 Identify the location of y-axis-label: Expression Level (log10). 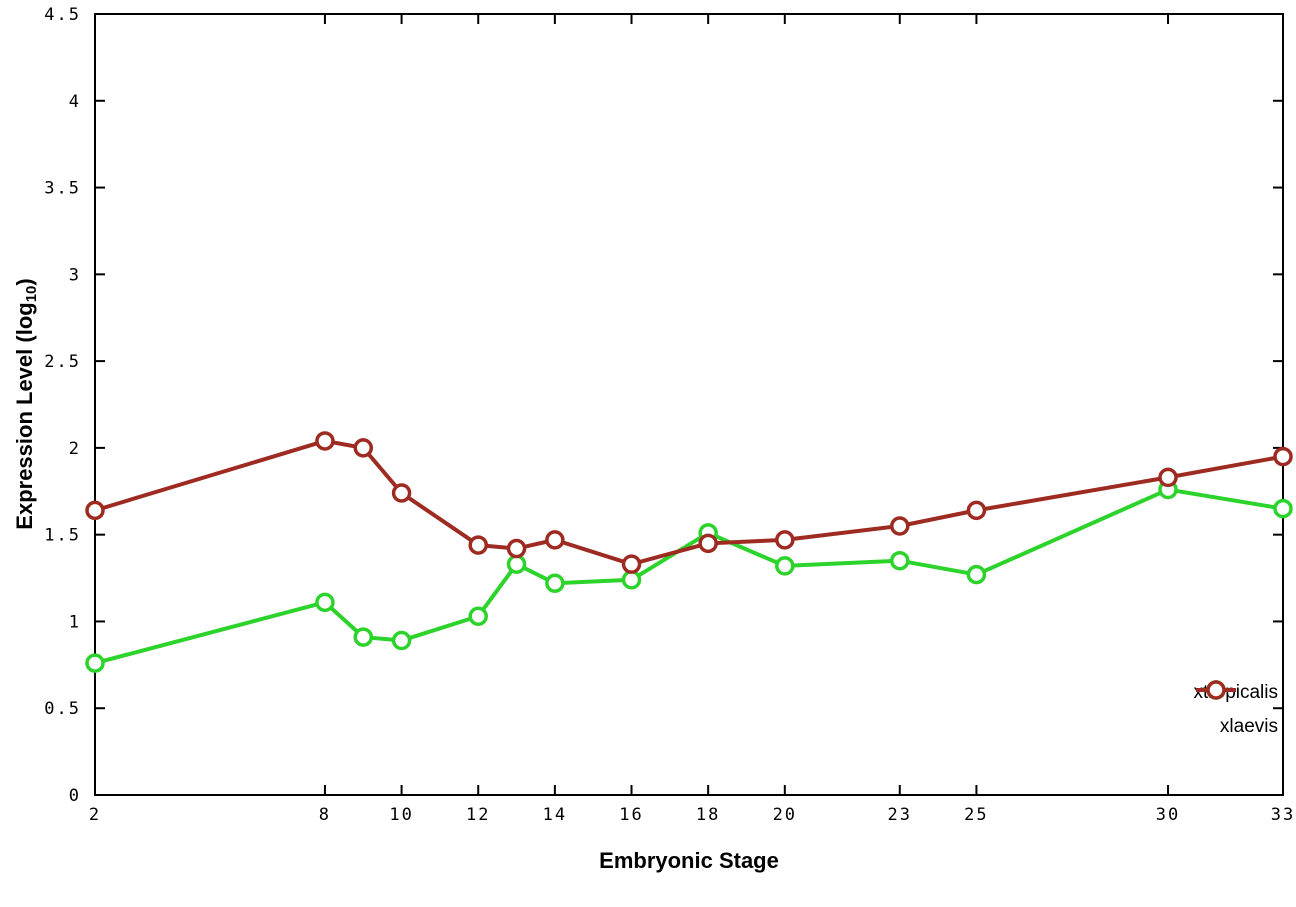
(26, 403).